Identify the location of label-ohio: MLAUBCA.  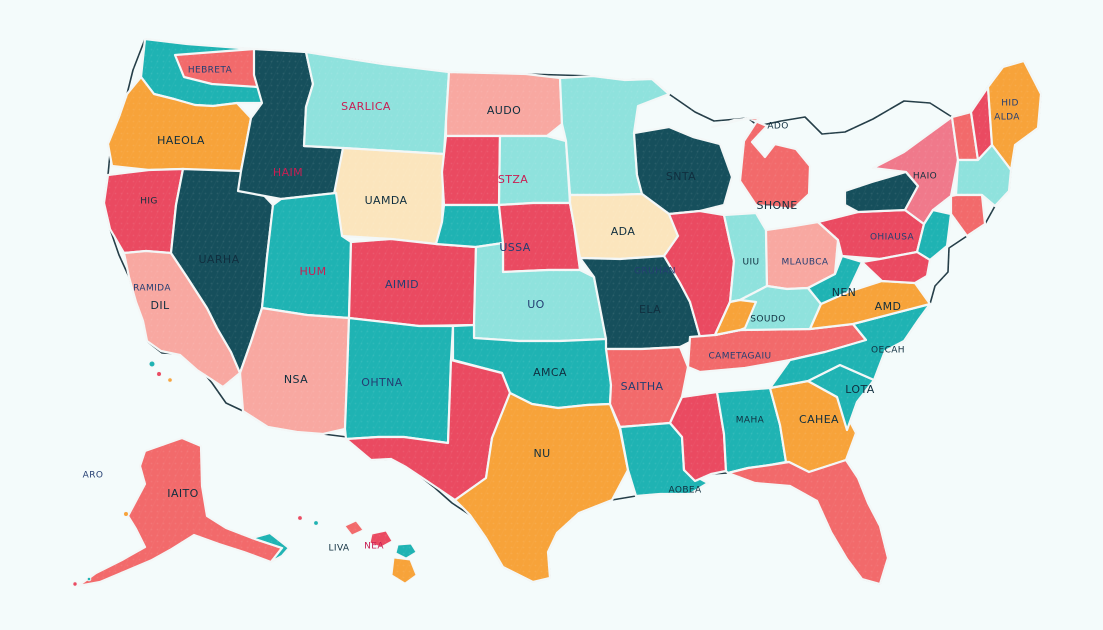
(805, 263).